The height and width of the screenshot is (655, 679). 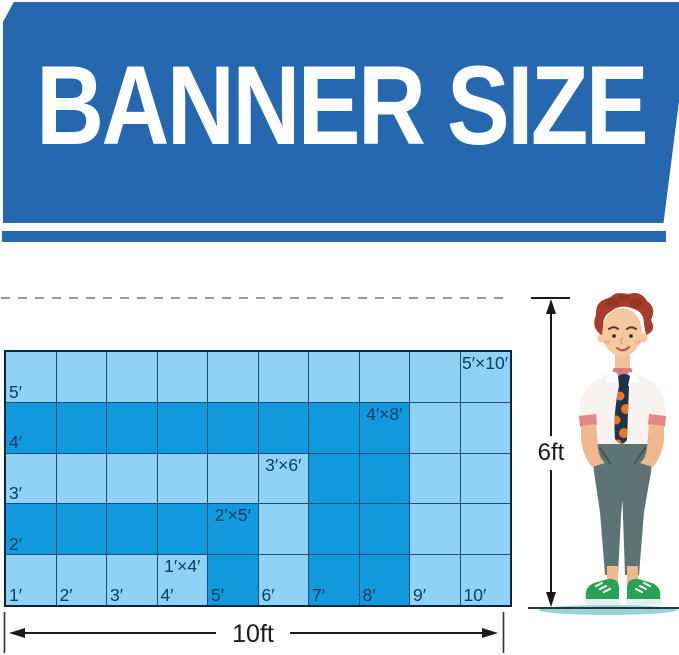 What do you see at coordinates (435, 580) in the screenshot?
I see `grid-cell: 9′` at bounding box center [435, 580].